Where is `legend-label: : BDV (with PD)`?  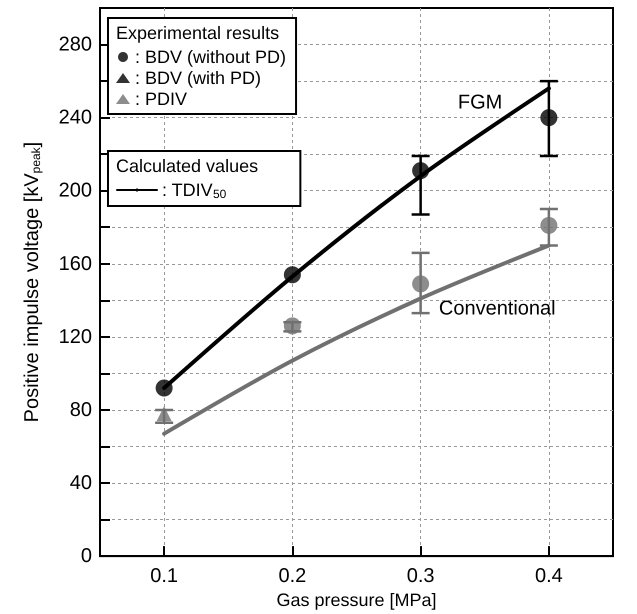 legend-label: : BDV (with PD) is located at coordinates (198, 78).